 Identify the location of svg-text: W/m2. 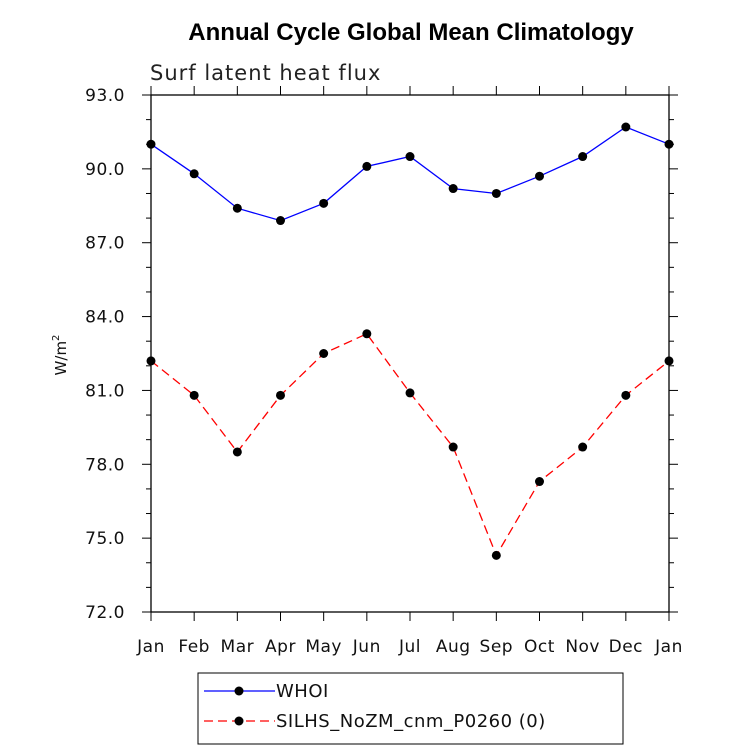
(60, 355).